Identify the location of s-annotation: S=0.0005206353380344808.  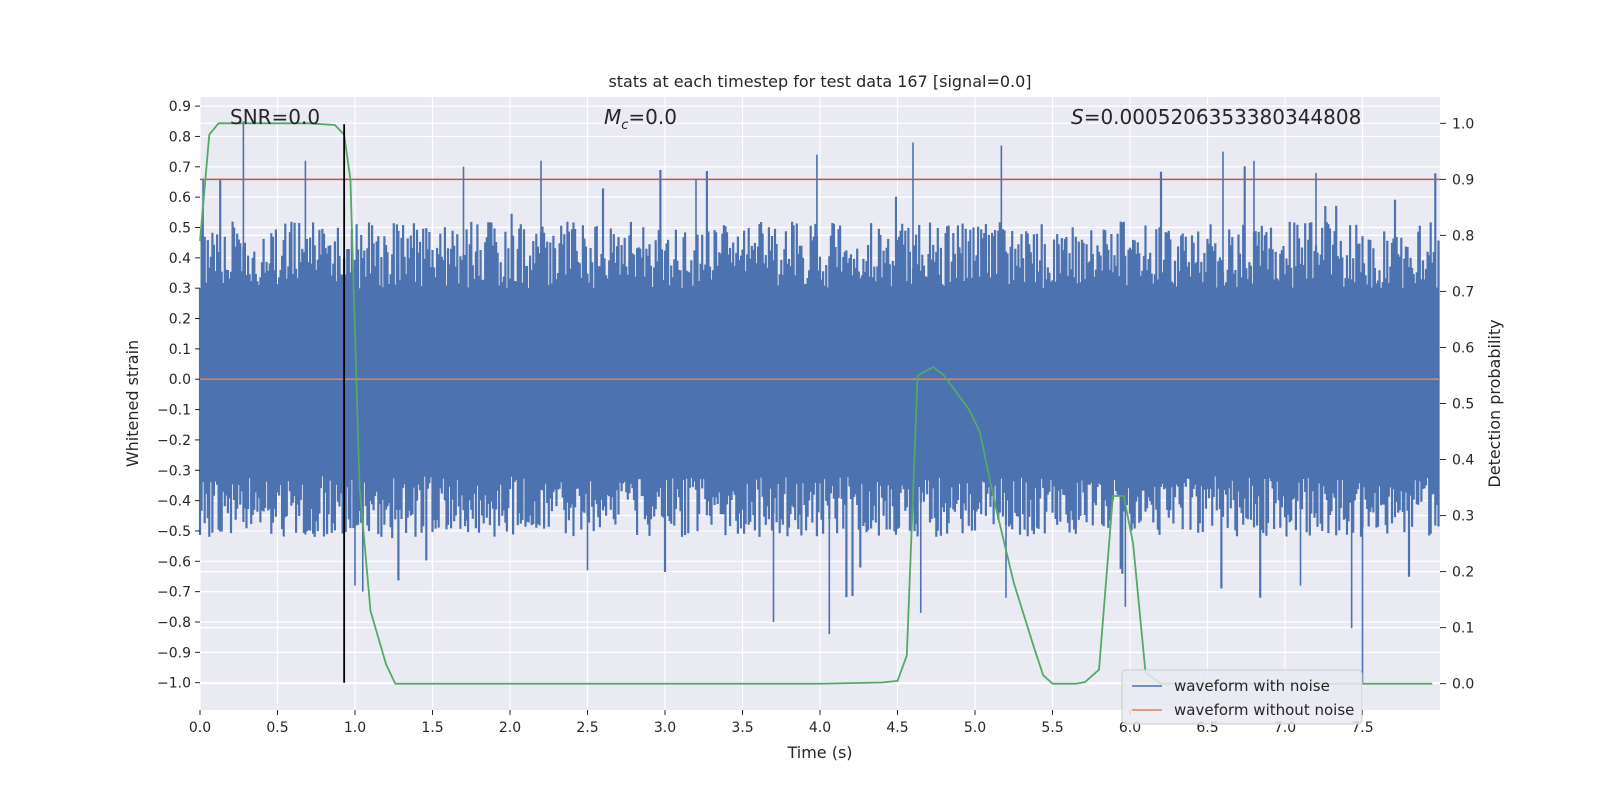
(1216, 117).